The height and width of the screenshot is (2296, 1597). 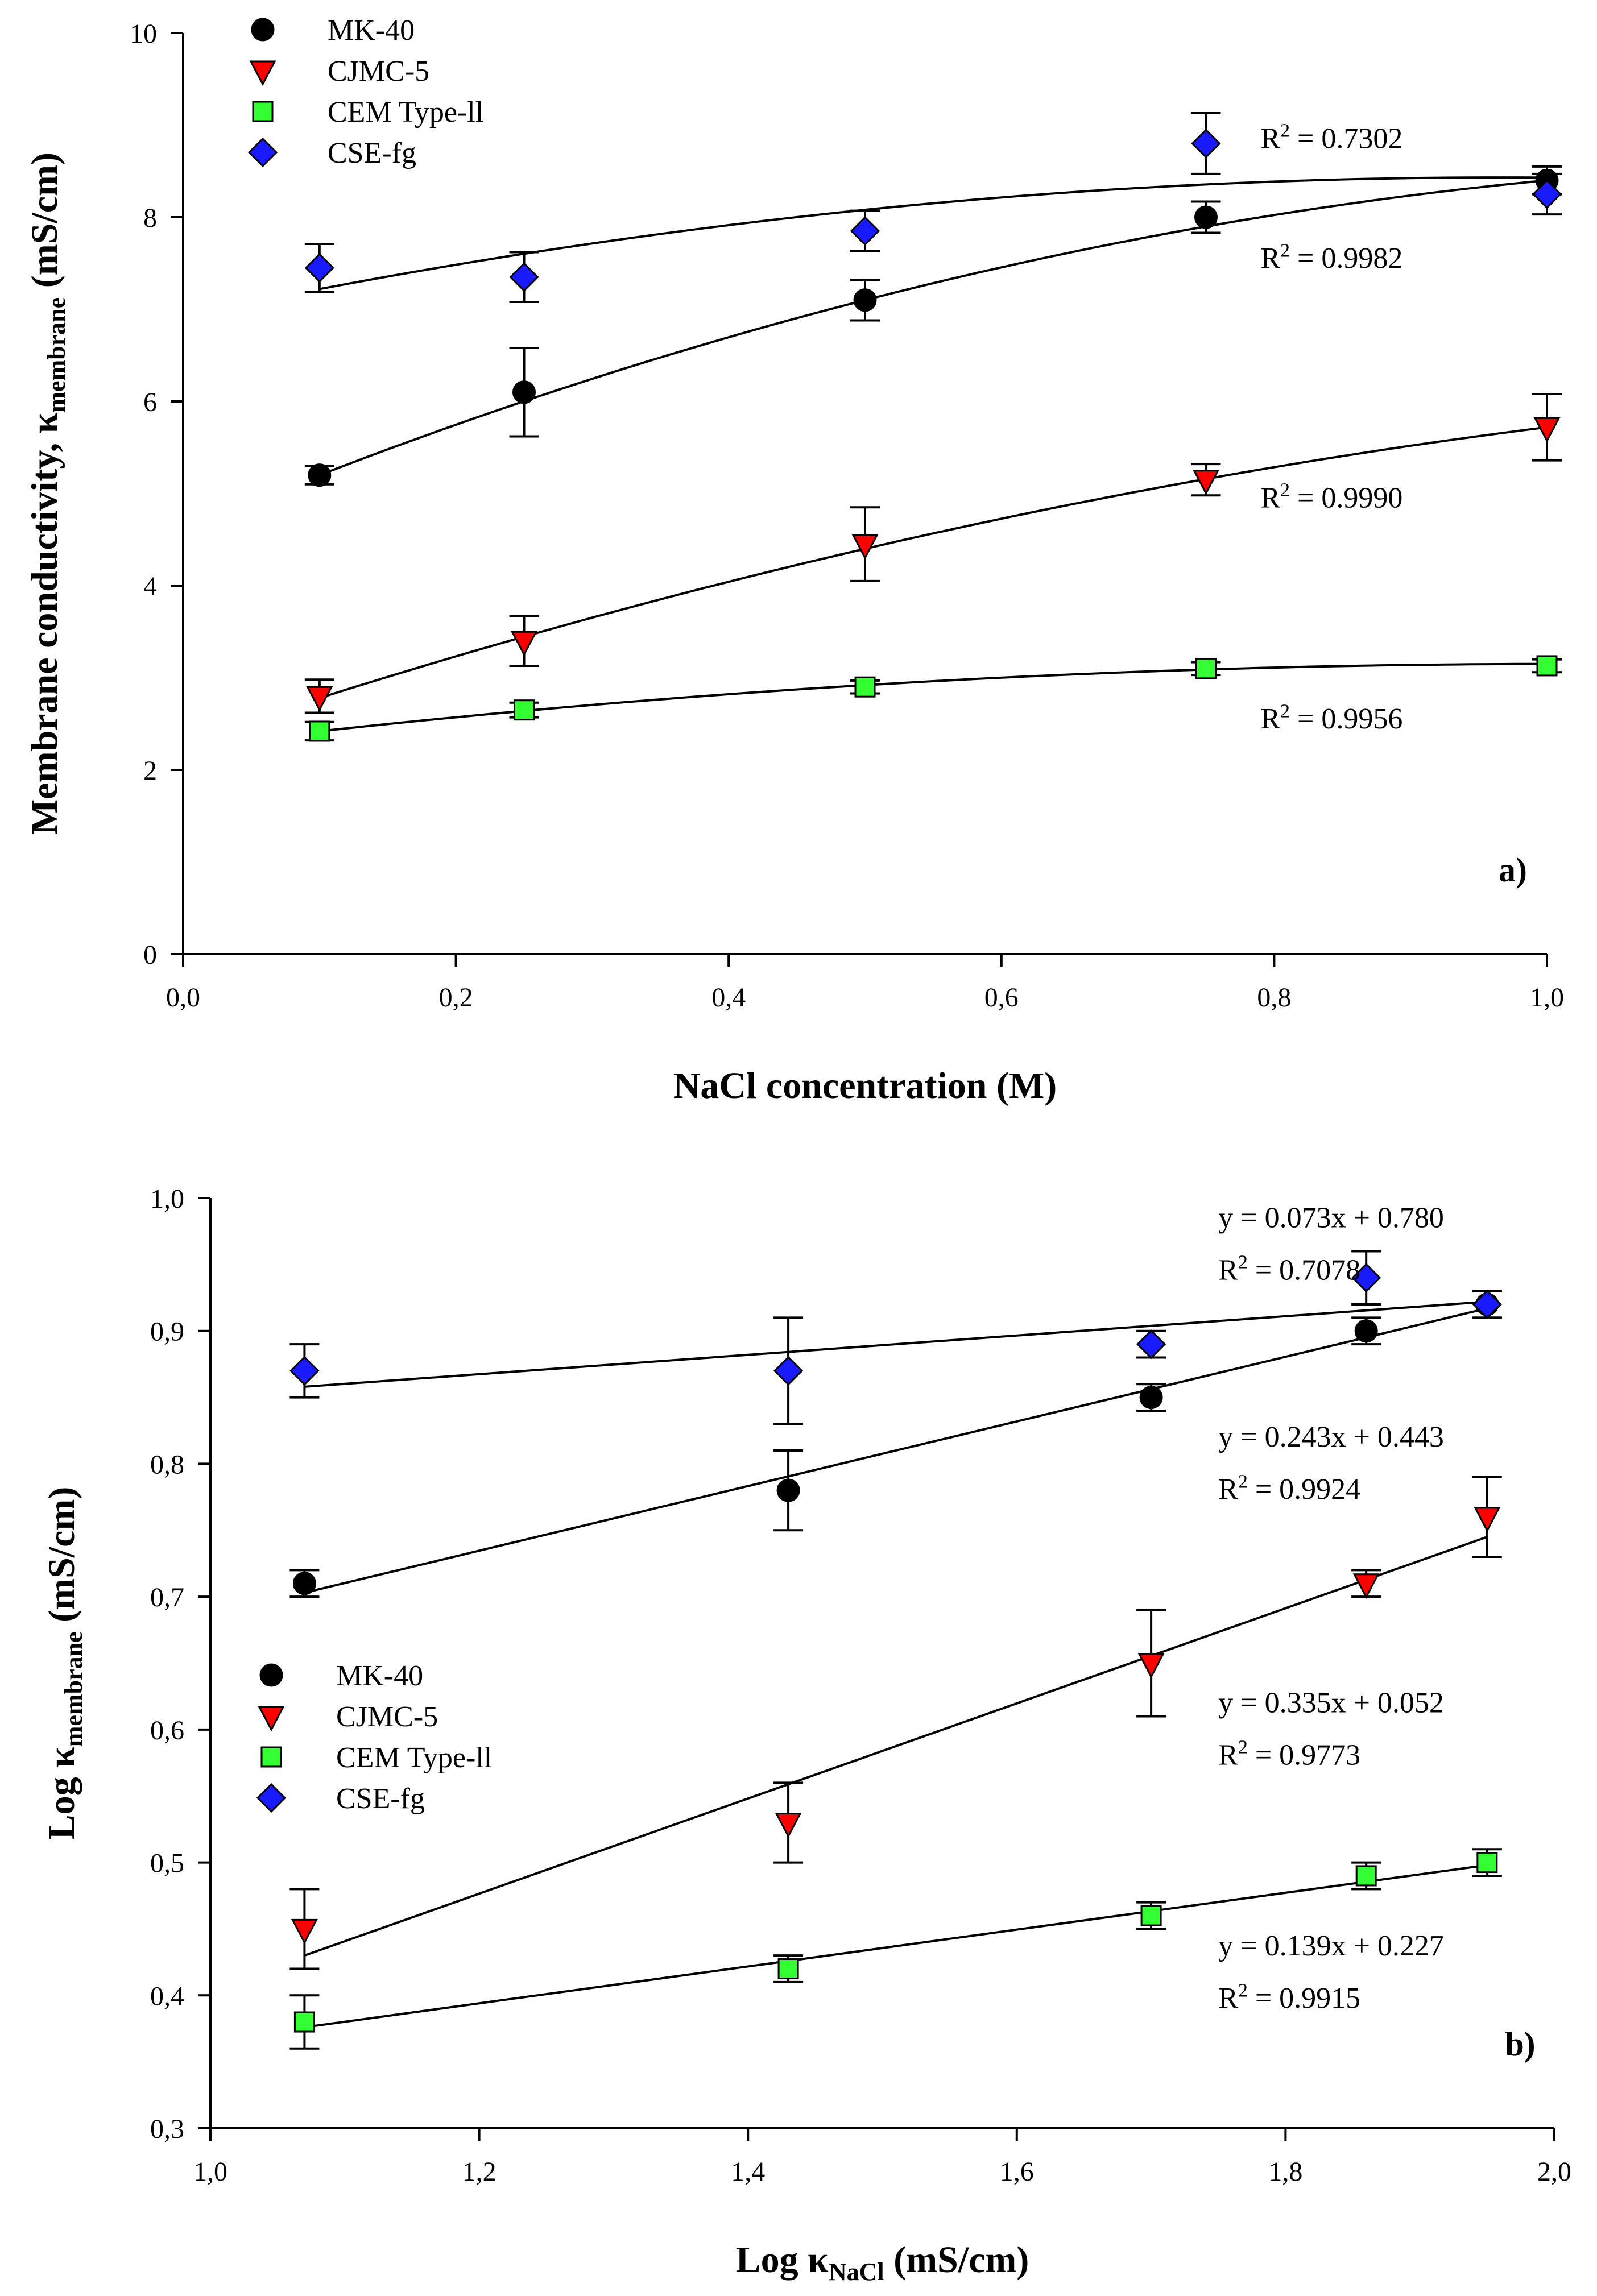 I want to click on y-tick-label: 0, so click(x=150, y=955).